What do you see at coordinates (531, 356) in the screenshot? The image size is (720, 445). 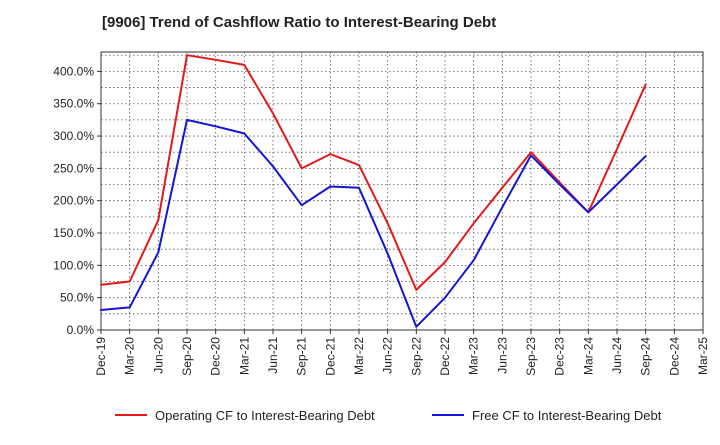 I see `x-tick-label: Sep-23` at bounding box center [531, 356].